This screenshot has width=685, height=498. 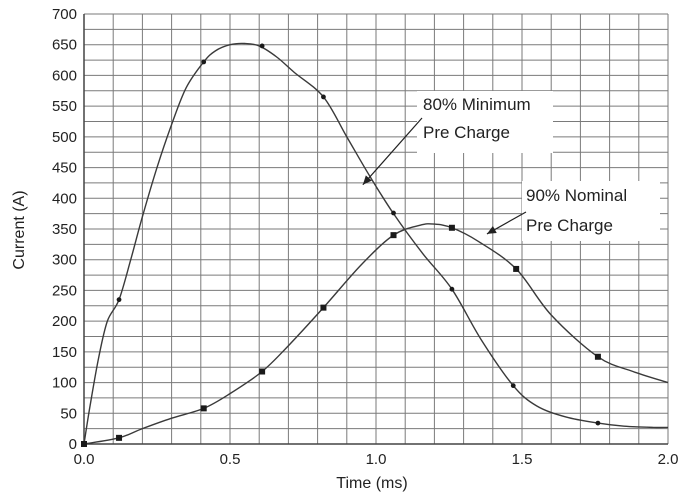 What do you see at coordinates (64, 14) in the screenshot?
I see `y-tick-label: 700` at bounding box center [64, 14].